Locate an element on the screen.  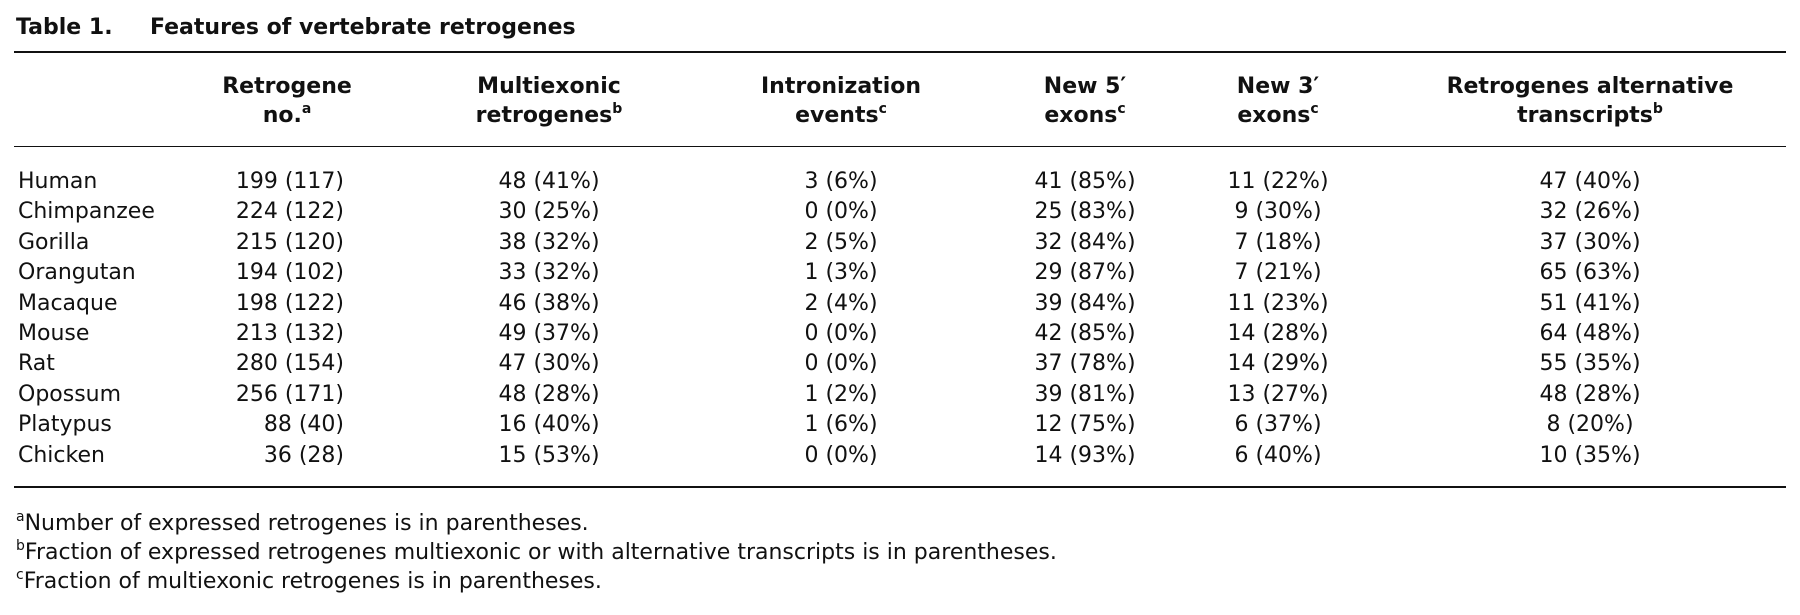
cell: 48 (41%) is located at coordinates (549, 181).